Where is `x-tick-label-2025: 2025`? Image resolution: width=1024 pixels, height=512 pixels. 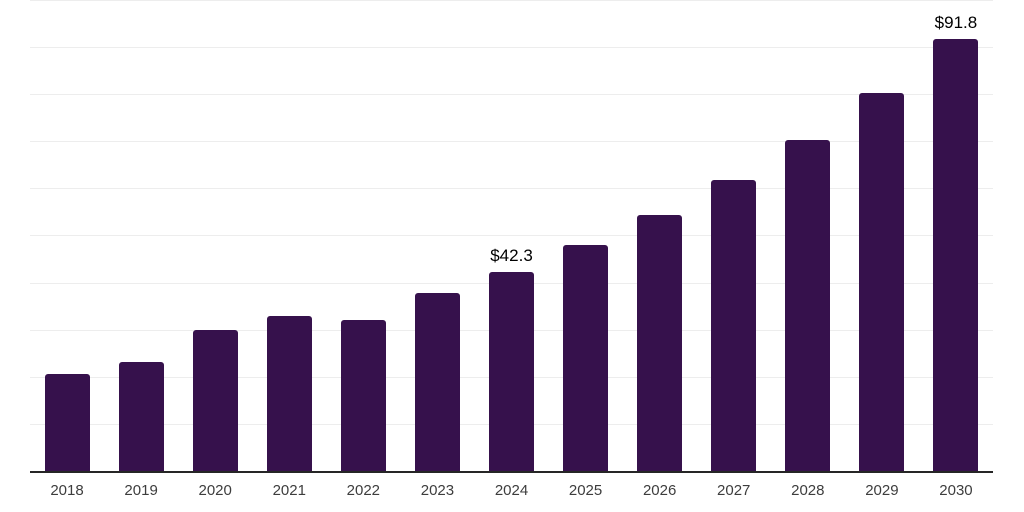 x-tick-label-2025: 2025 is located at coordinates (585, 490).